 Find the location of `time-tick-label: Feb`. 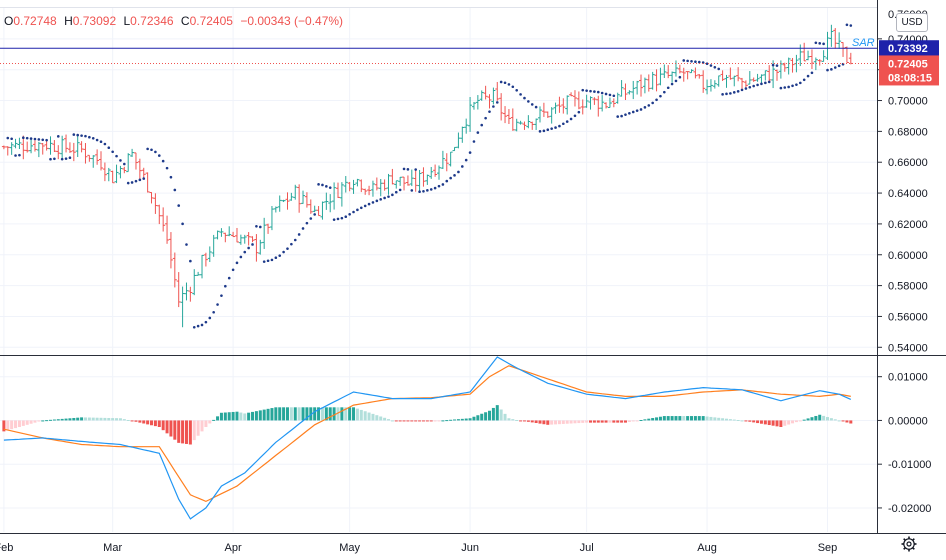

time-tick-label: Feb is located at coordinates (6, 548).